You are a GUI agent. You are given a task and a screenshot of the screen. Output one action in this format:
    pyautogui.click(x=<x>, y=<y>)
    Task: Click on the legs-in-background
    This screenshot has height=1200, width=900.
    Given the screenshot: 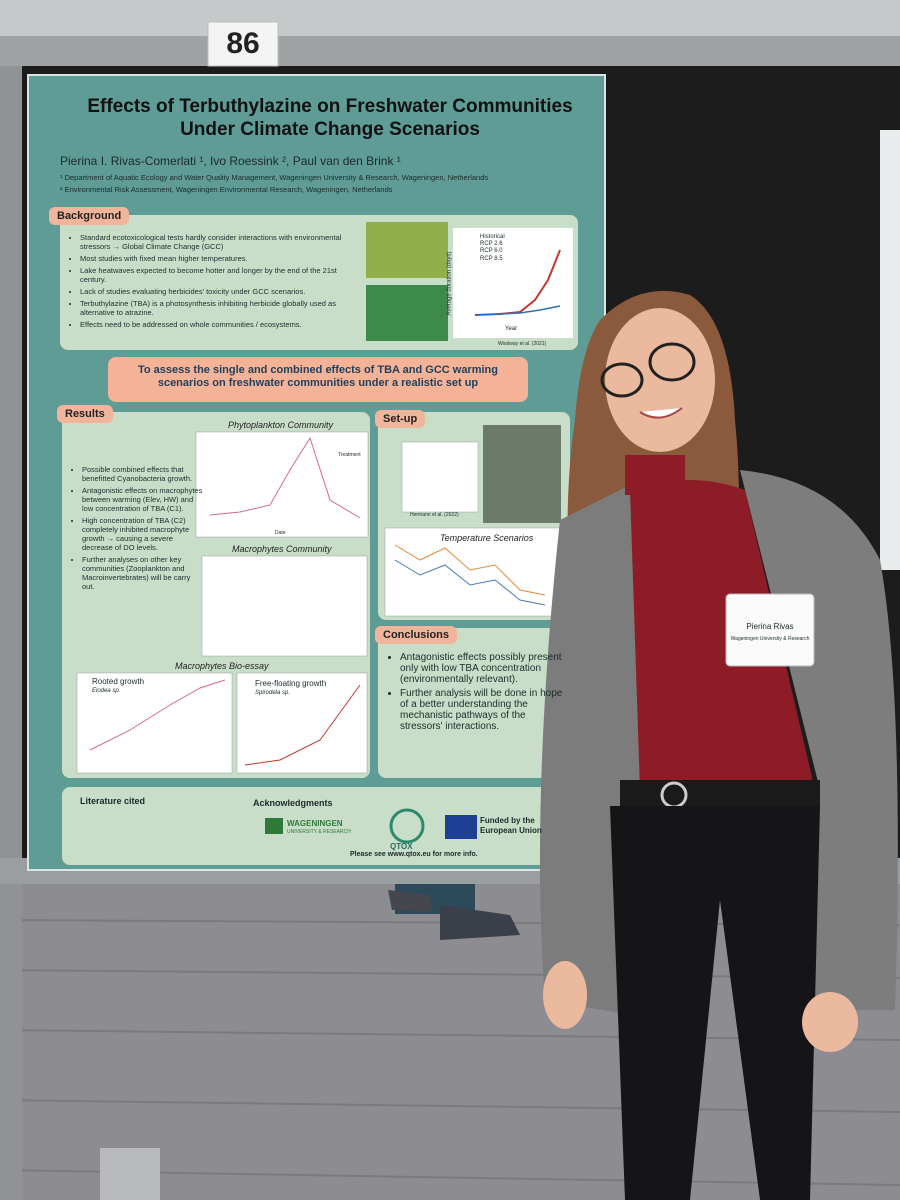 What is the action you would take?
    pyautogui.click(x=454, y=912)
    